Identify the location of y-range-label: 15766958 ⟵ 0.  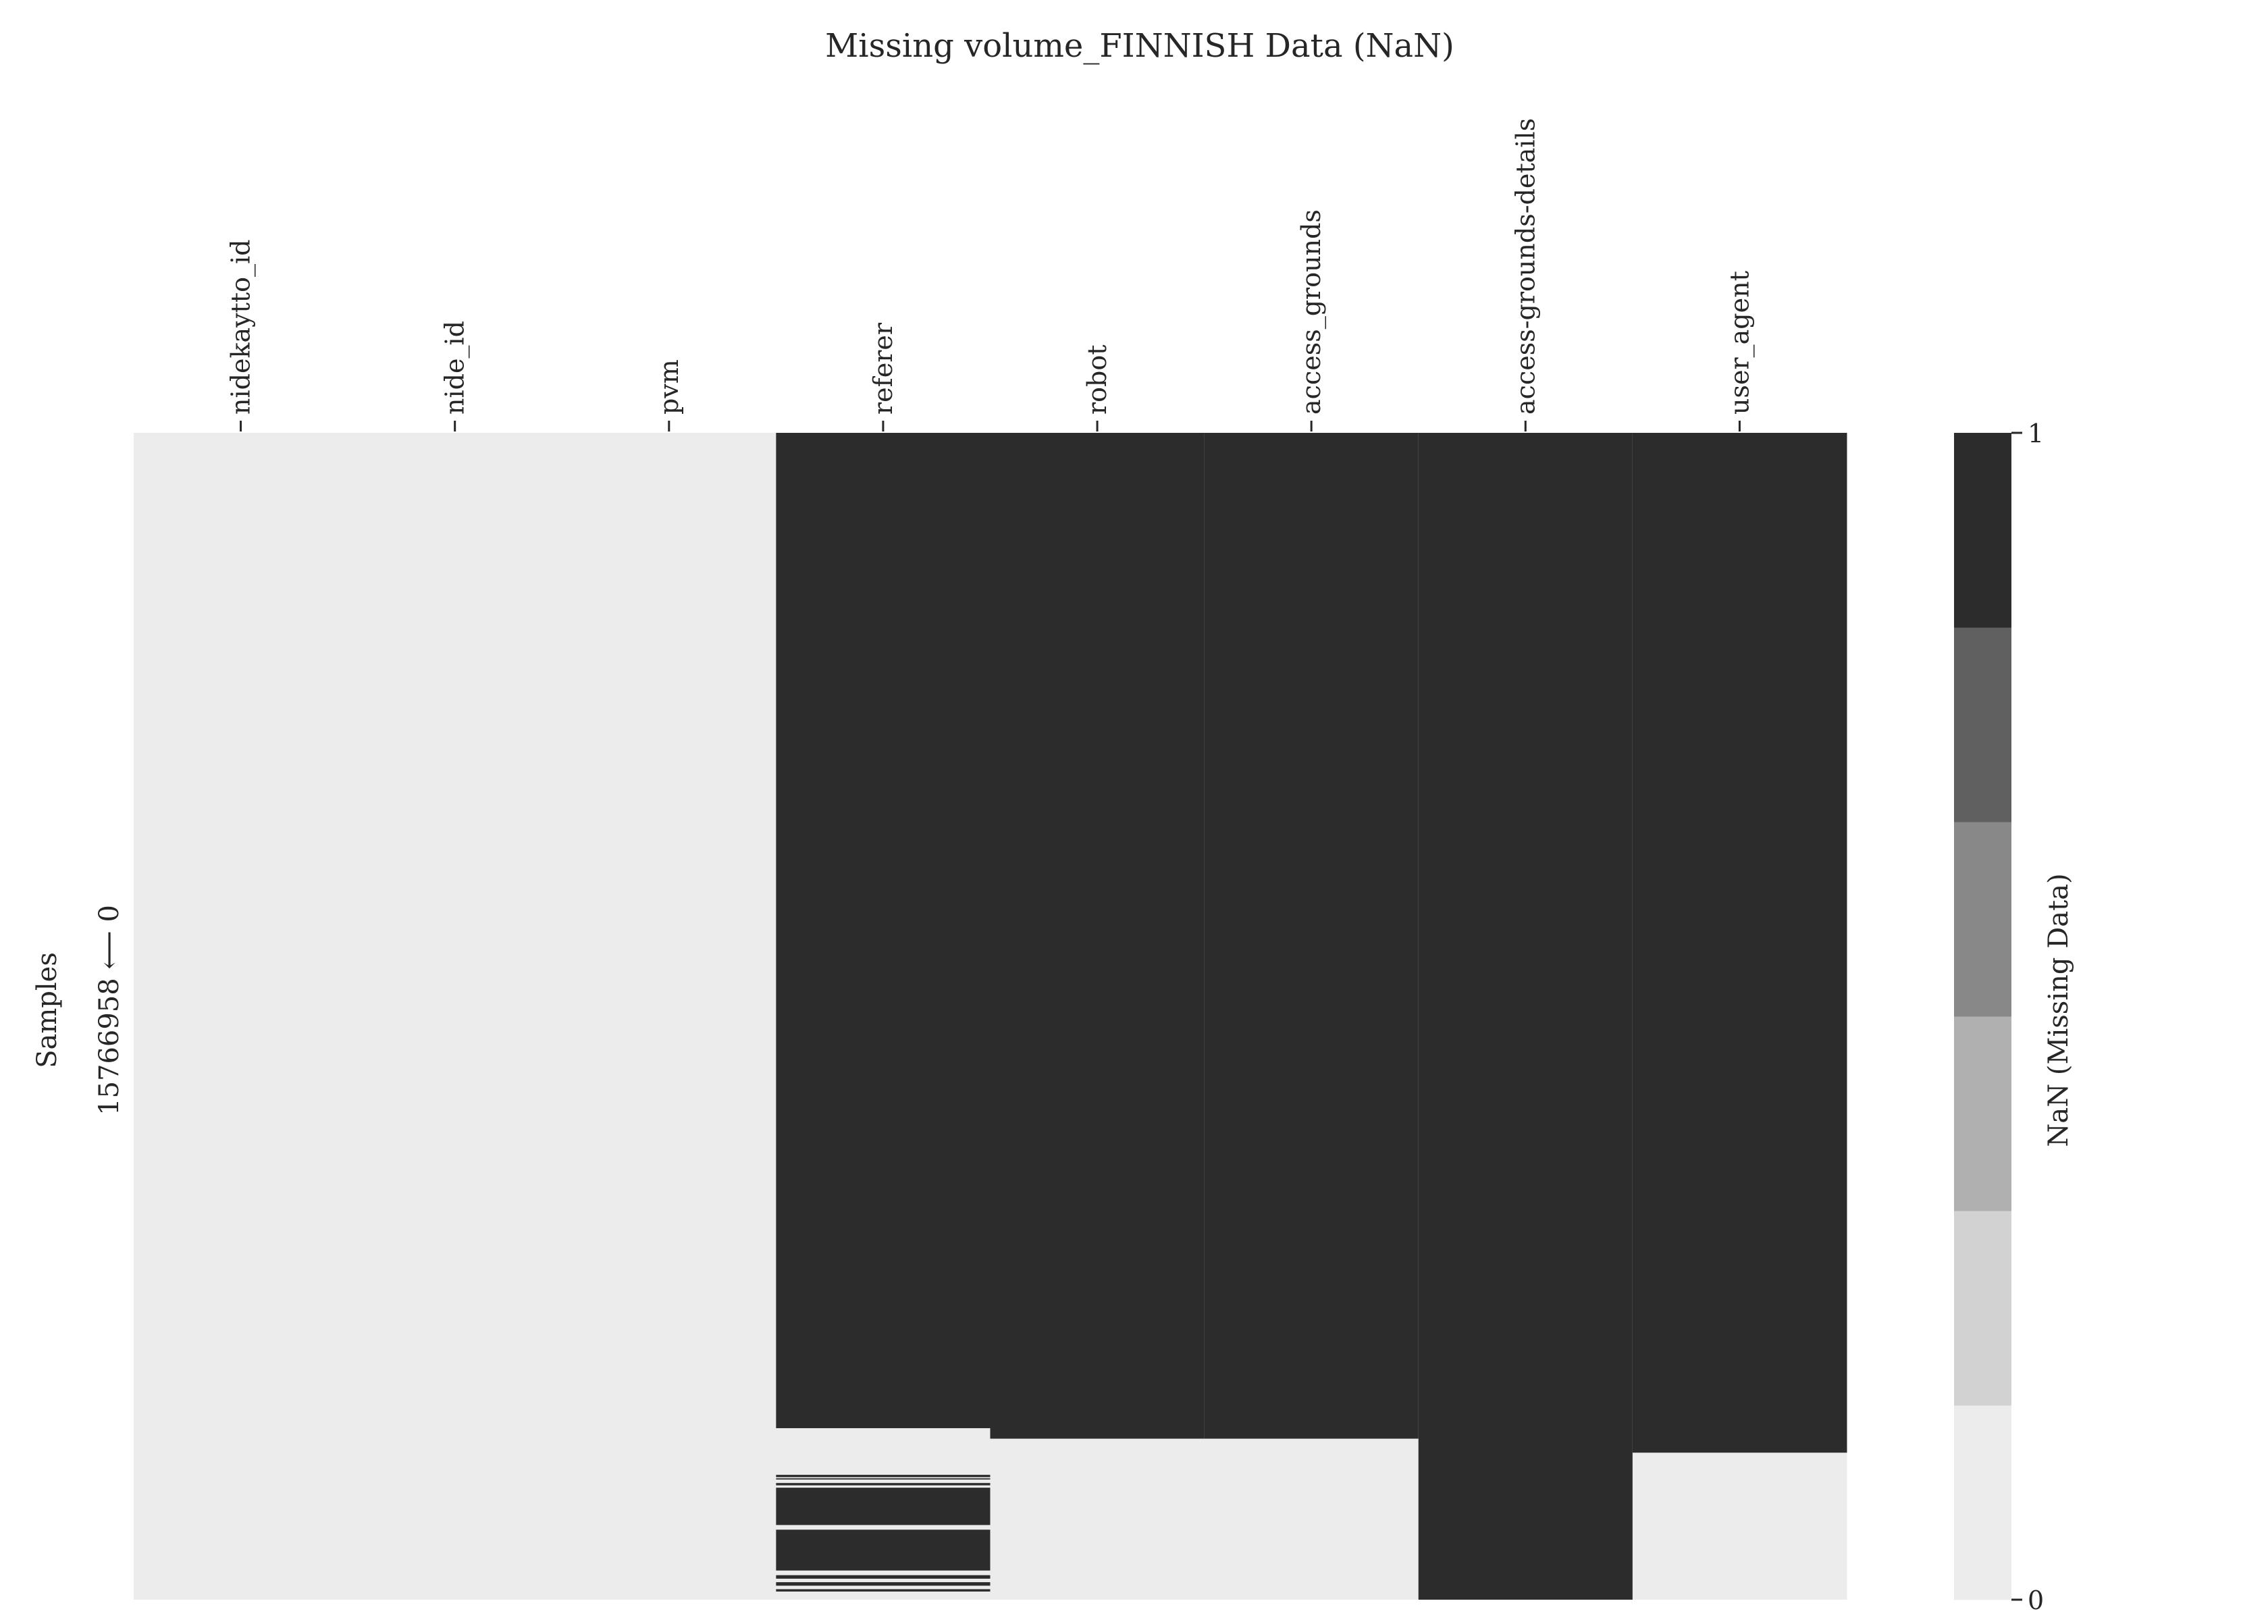
(109, 1010).